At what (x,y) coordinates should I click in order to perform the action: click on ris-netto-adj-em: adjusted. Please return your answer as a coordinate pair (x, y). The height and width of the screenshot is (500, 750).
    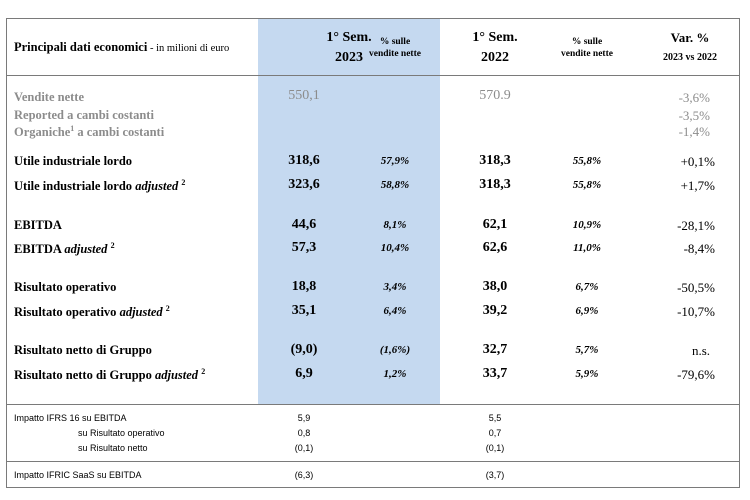
    Looking at the image, I should click on (177, 375).